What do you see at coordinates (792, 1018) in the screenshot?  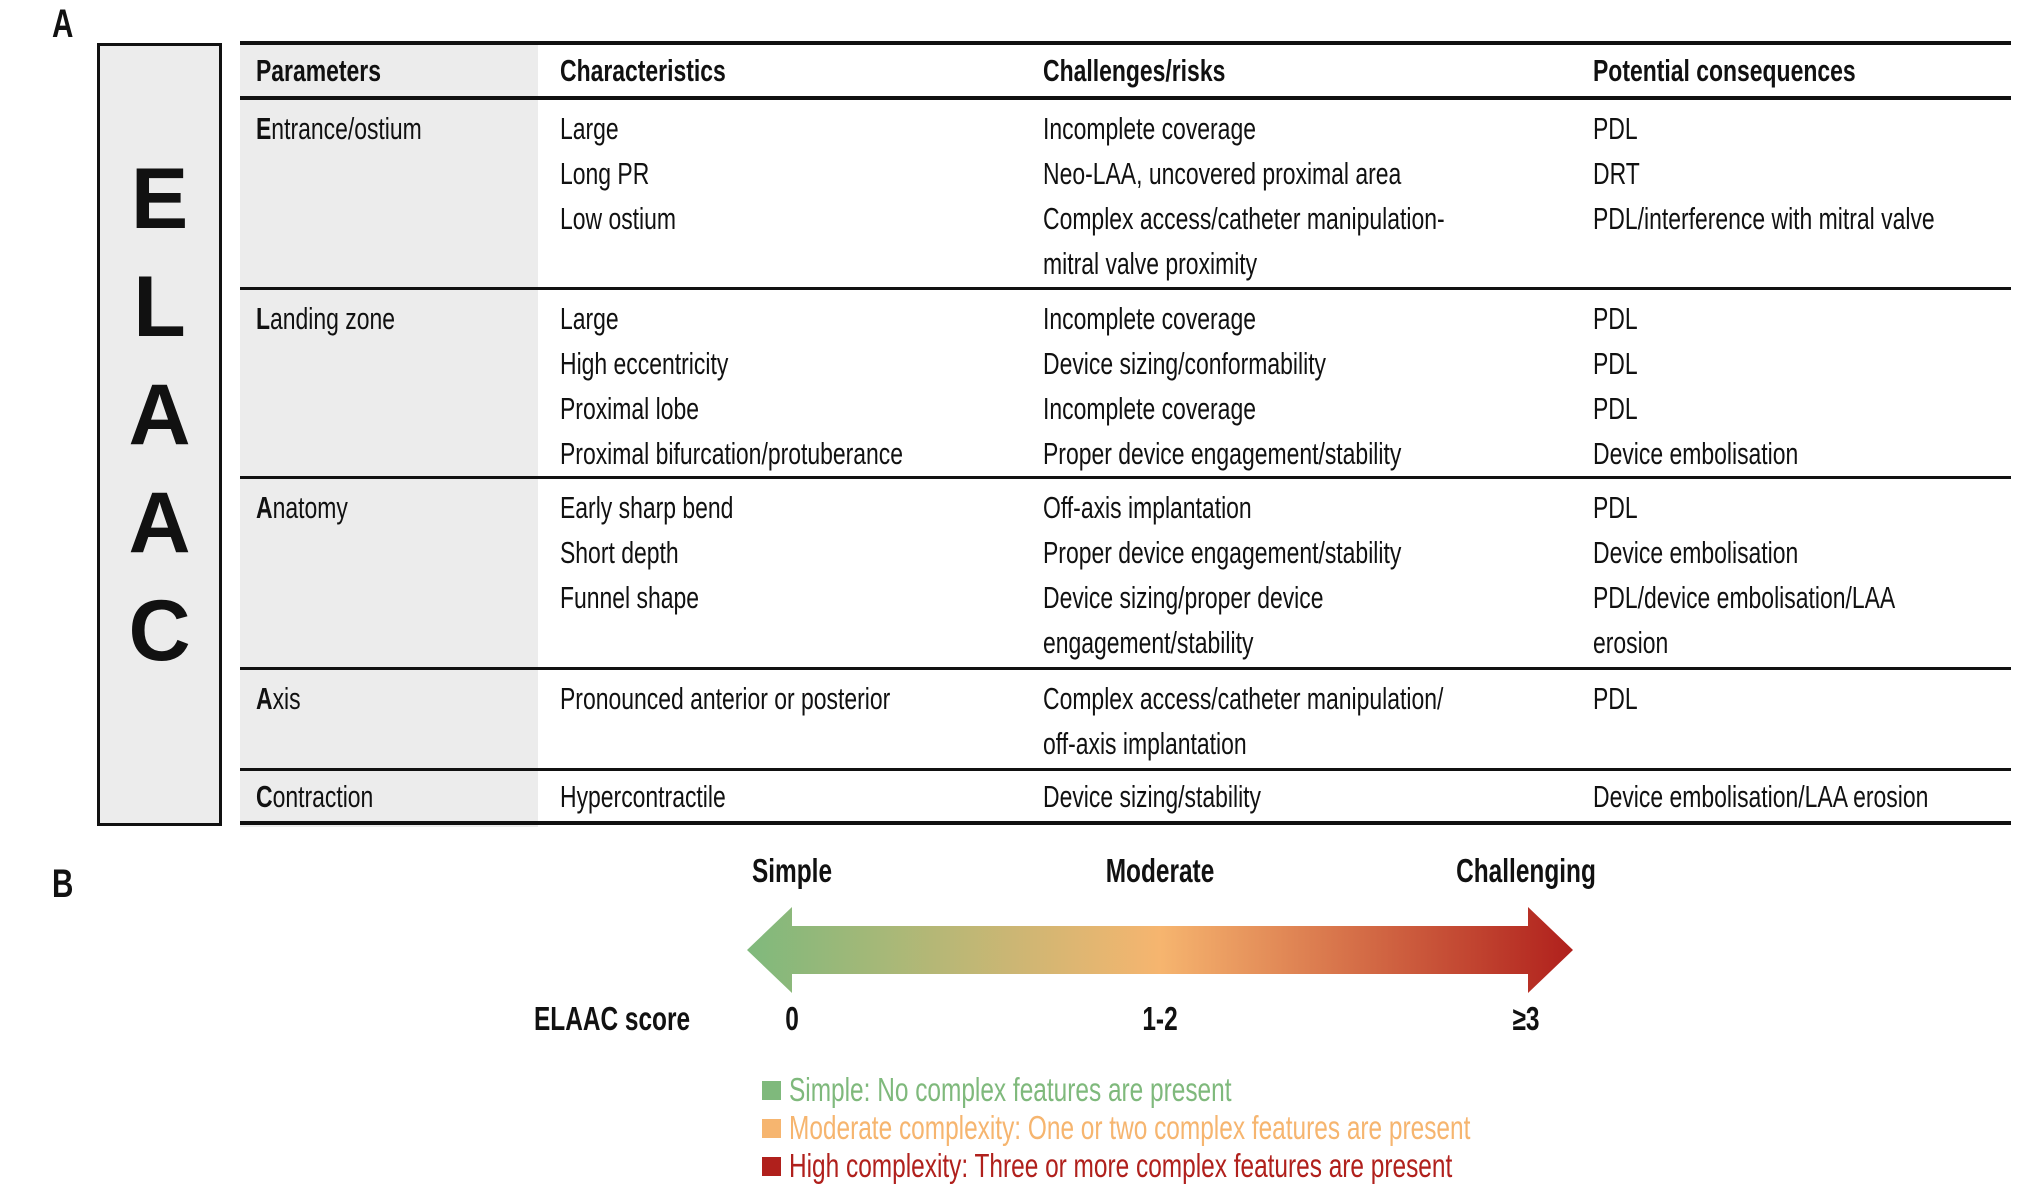 I see `score-0: 0` at bounding box center [792, 1018].